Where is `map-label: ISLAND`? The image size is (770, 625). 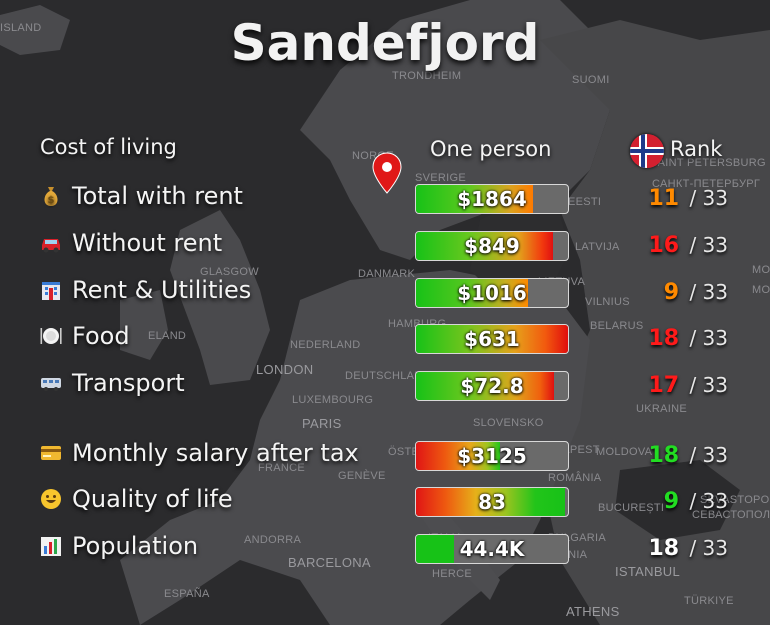 map-label: ISLAND is located at coordinates (21, 28).